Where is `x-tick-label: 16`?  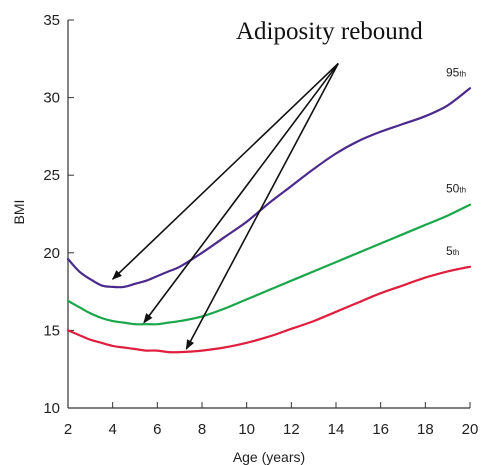 x-tick-label: 16 is located at coordinates (380, 429).